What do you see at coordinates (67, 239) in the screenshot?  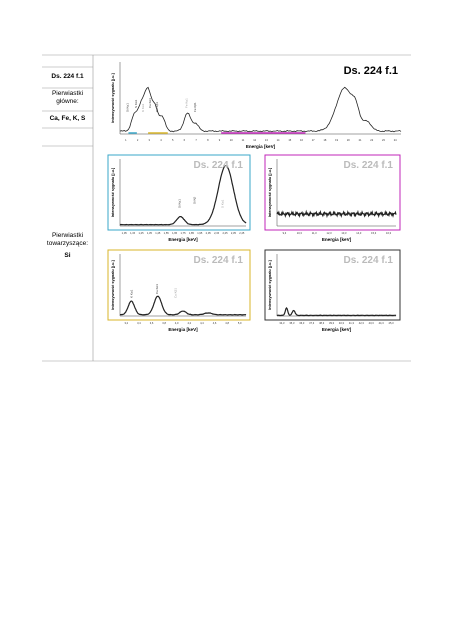 I see `category-label: Pierwiastki towarzyszące:` at bounding box center [67, 239].